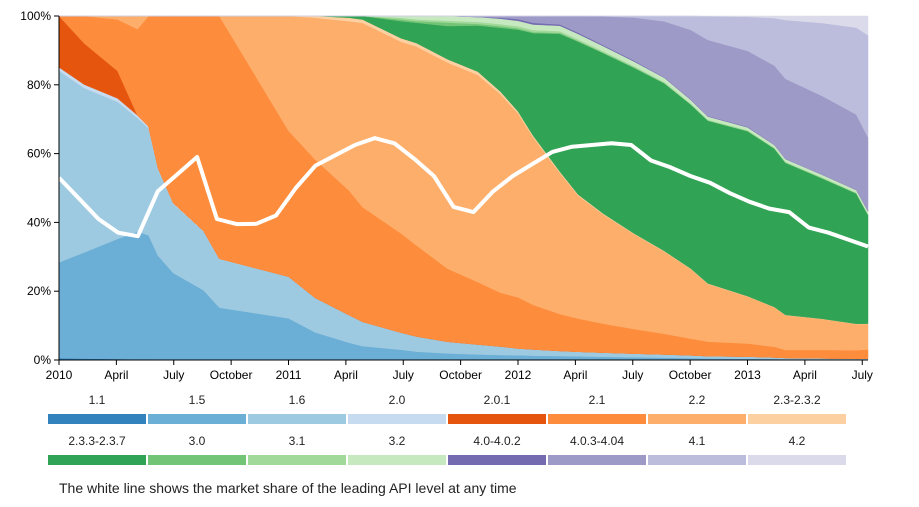 The height and width of the screenshot is (507, 919). Describe the element at coordinates (39, 154) in the screenshot. I see `y-tick-label: 60%` at that location.